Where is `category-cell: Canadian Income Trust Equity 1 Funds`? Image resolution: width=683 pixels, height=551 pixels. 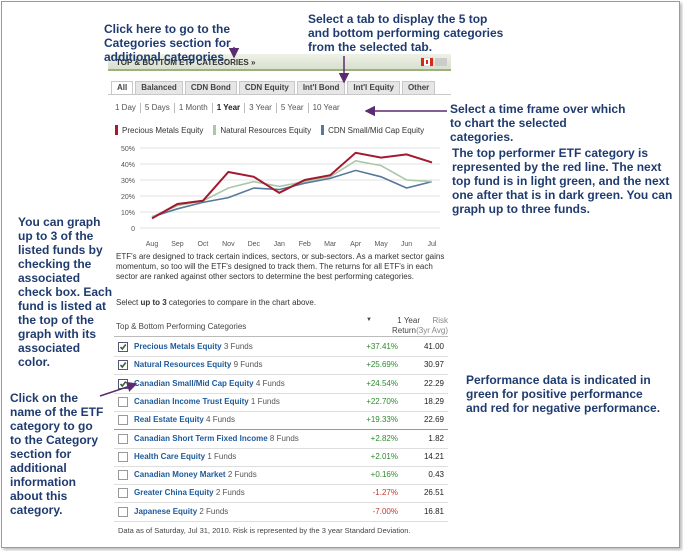
category-cell: Canadian Income Trust Equity 1 Funds is located at coordinates (207, 401).